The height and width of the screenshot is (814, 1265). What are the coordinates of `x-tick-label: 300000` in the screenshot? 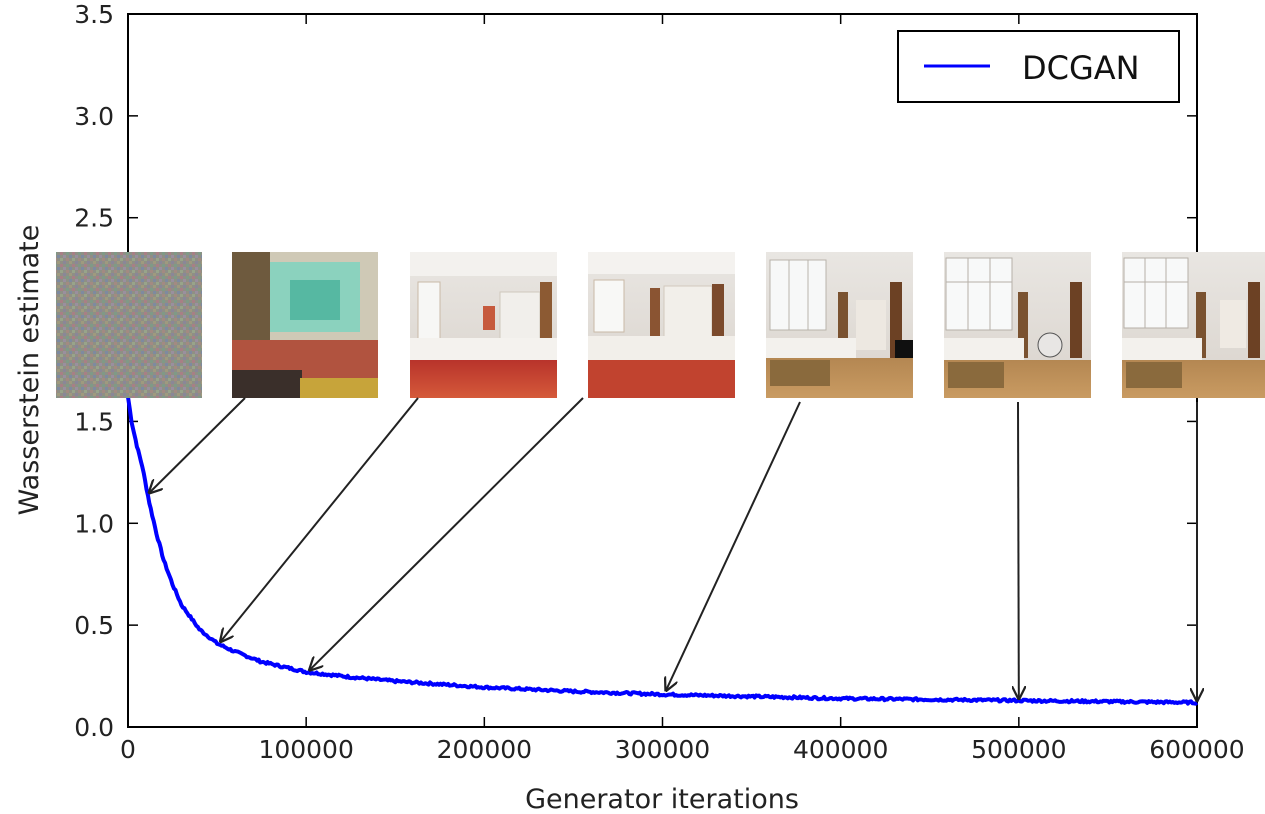 It's located at (662, 749).